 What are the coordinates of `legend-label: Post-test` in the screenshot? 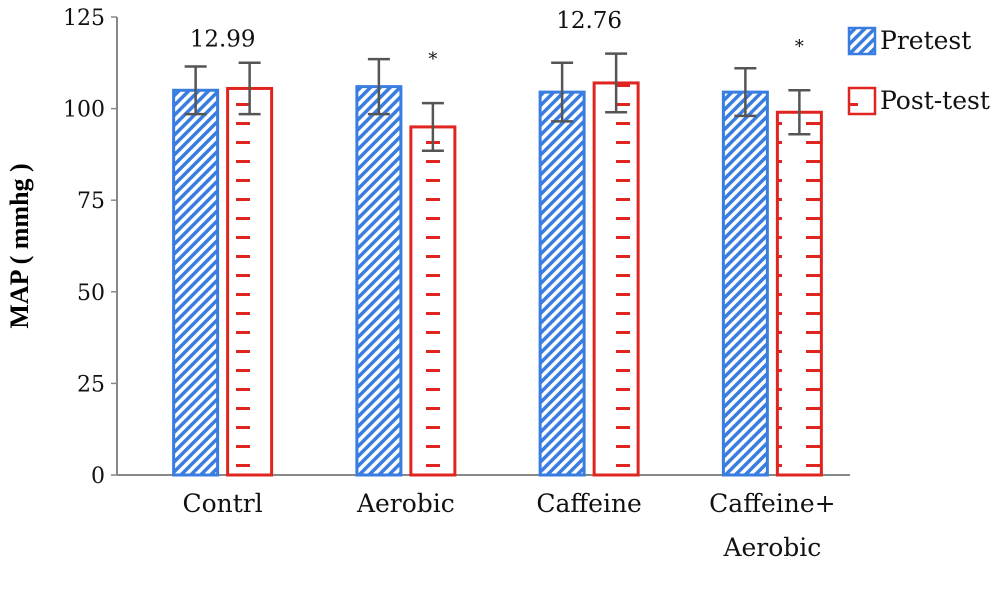 It's located at (935, 100).